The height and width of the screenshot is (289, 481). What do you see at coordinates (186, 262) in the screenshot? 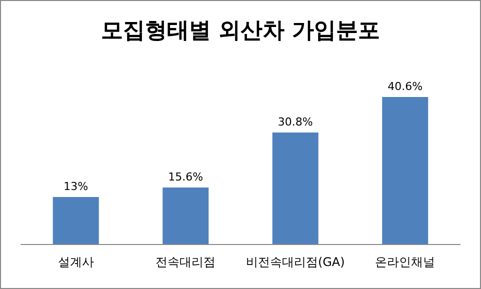
I see `x-tick-label: 전속대리점` at bounding box center [186, 262].